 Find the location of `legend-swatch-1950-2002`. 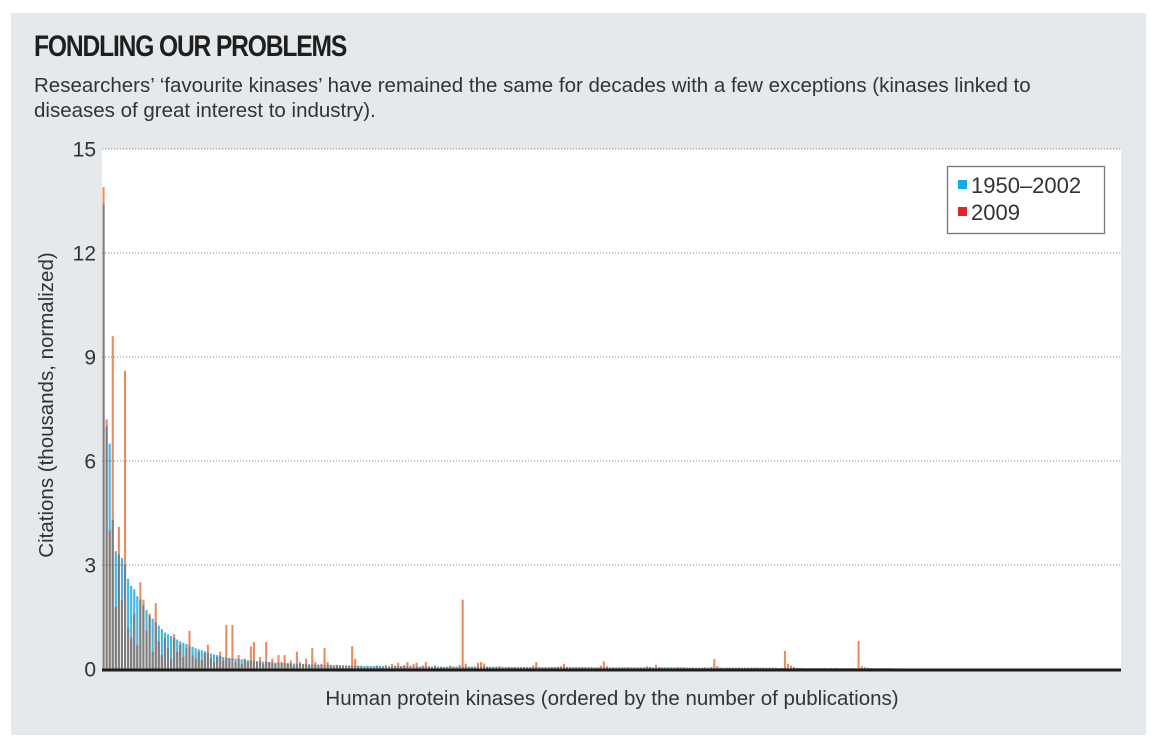

legend-swatch-1950-2002 is located at coordinates (962, 184).